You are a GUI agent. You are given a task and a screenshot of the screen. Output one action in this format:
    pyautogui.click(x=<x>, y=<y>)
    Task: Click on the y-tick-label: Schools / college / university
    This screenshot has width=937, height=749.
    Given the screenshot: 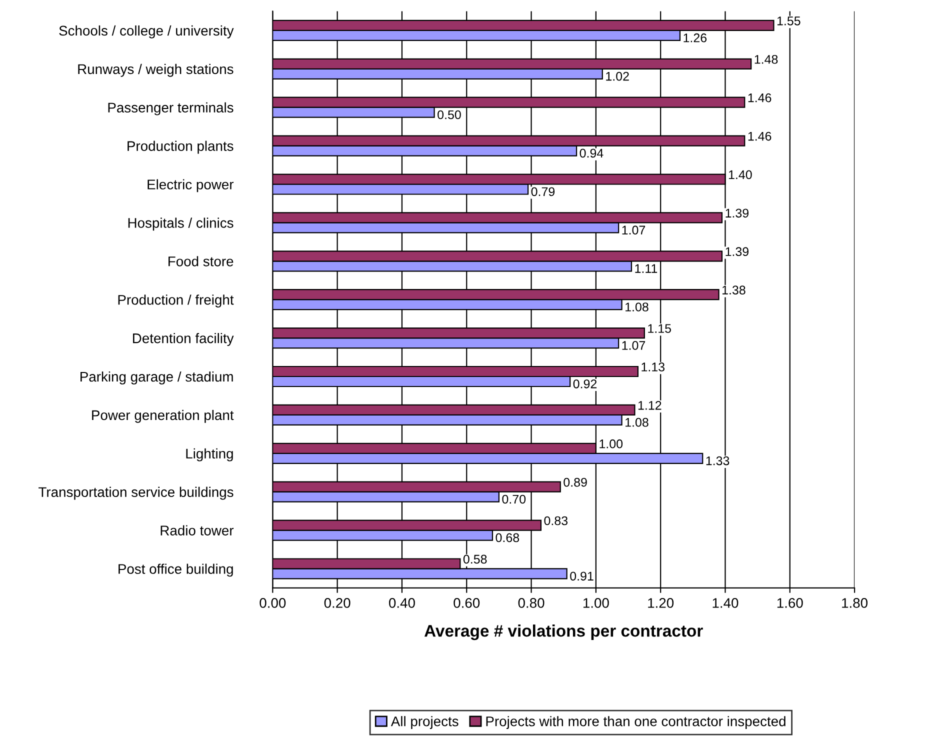 What is the action you would take?
    pyautogui.click(x=146, y=31)
    